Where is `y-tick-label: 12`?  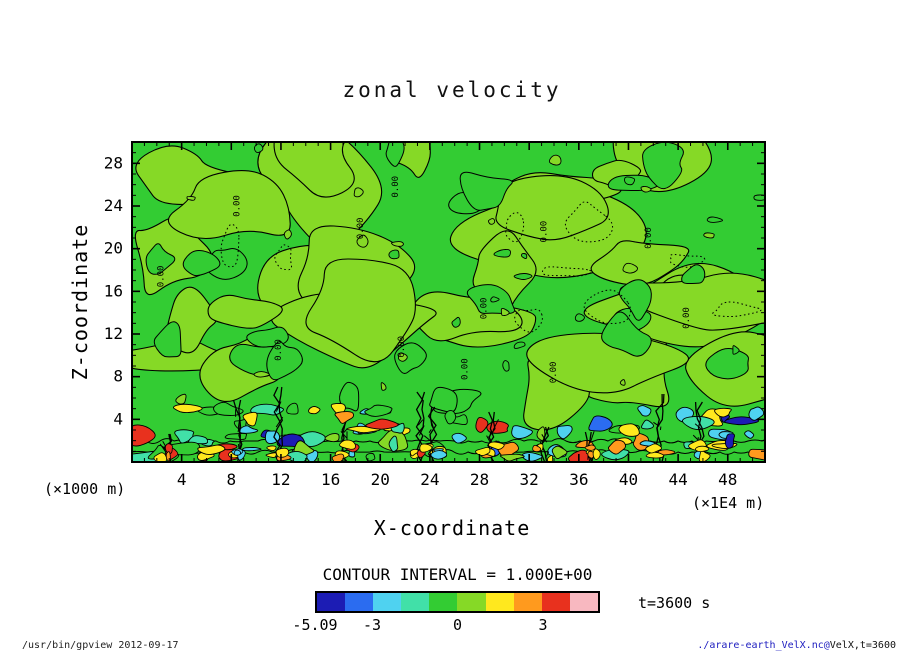 y-tick-label: 12 is located at coordinates (113, 333).